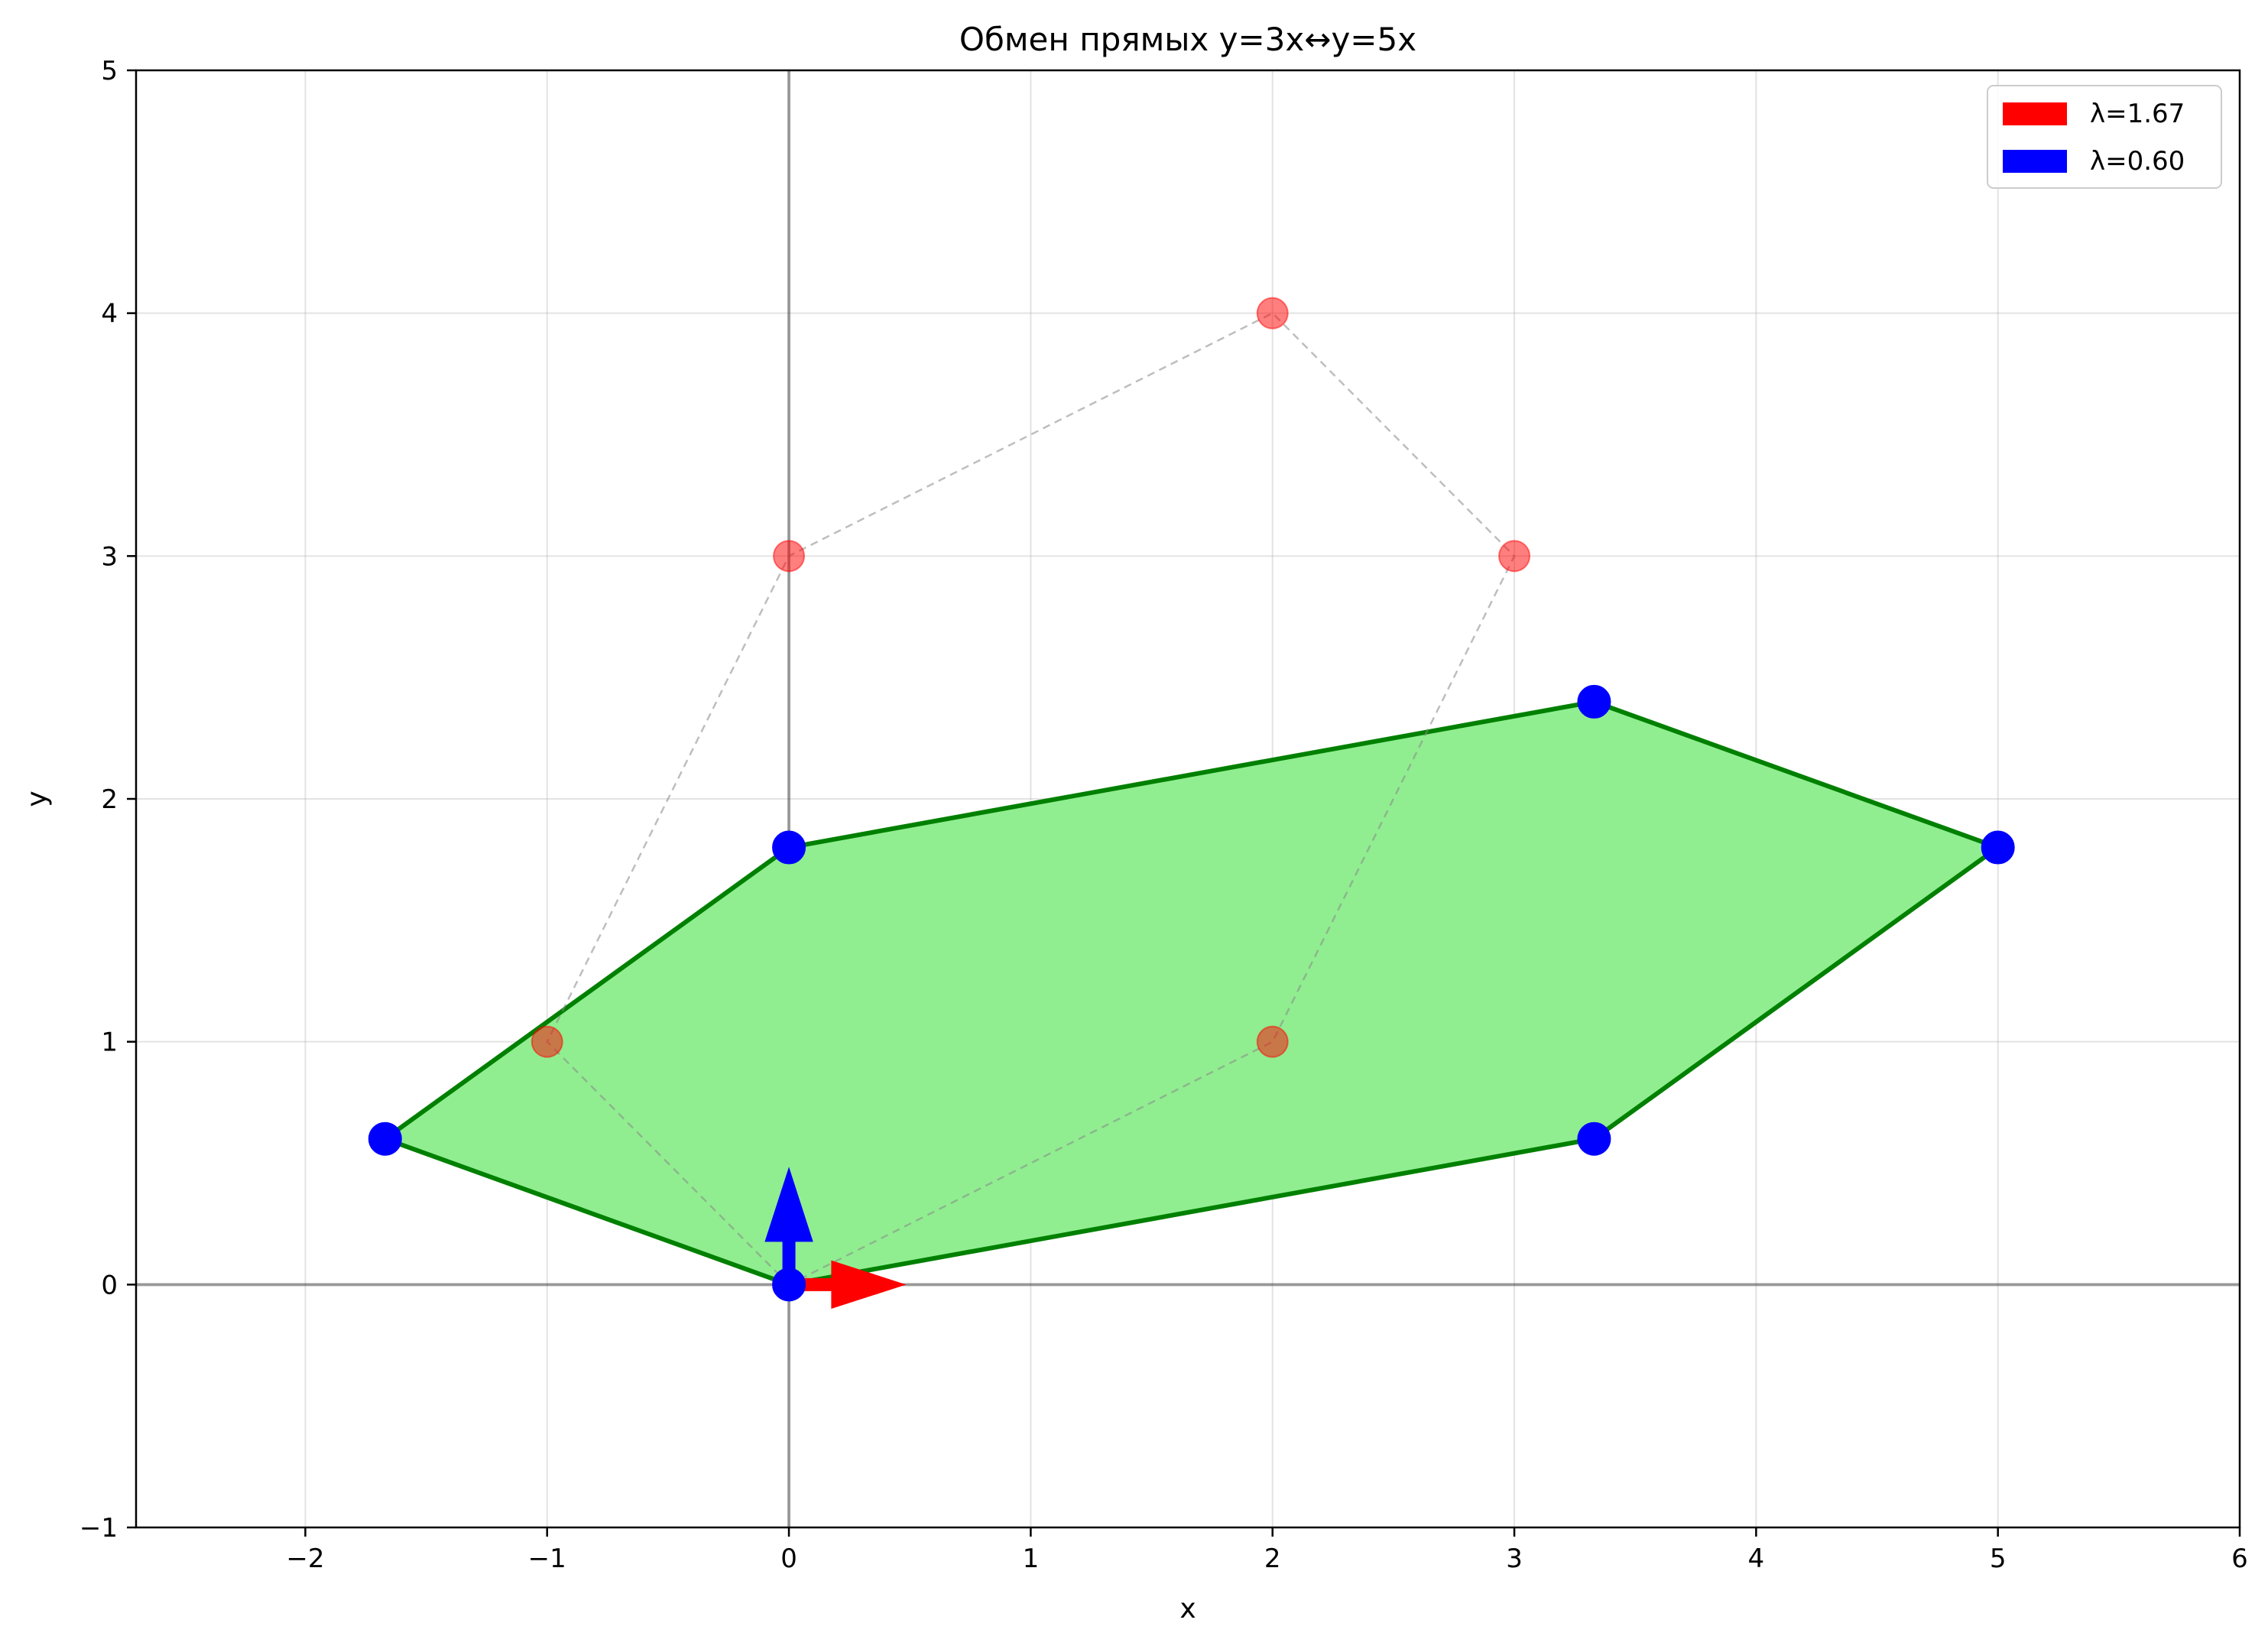 The image size is (2268, 1649). Describe the element at coordinates (1272, 1559) in the screenshot. I see `x-tick-label: 2` at that location.